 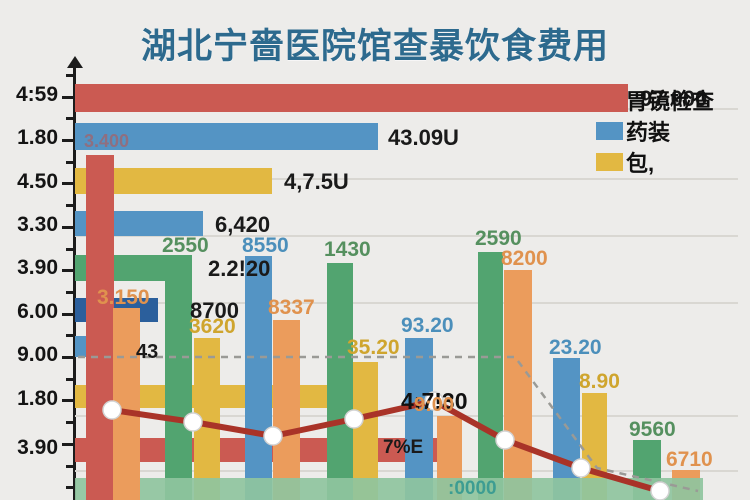 I want to click on legend-item-package: 包,, so click(x=655, y=161).